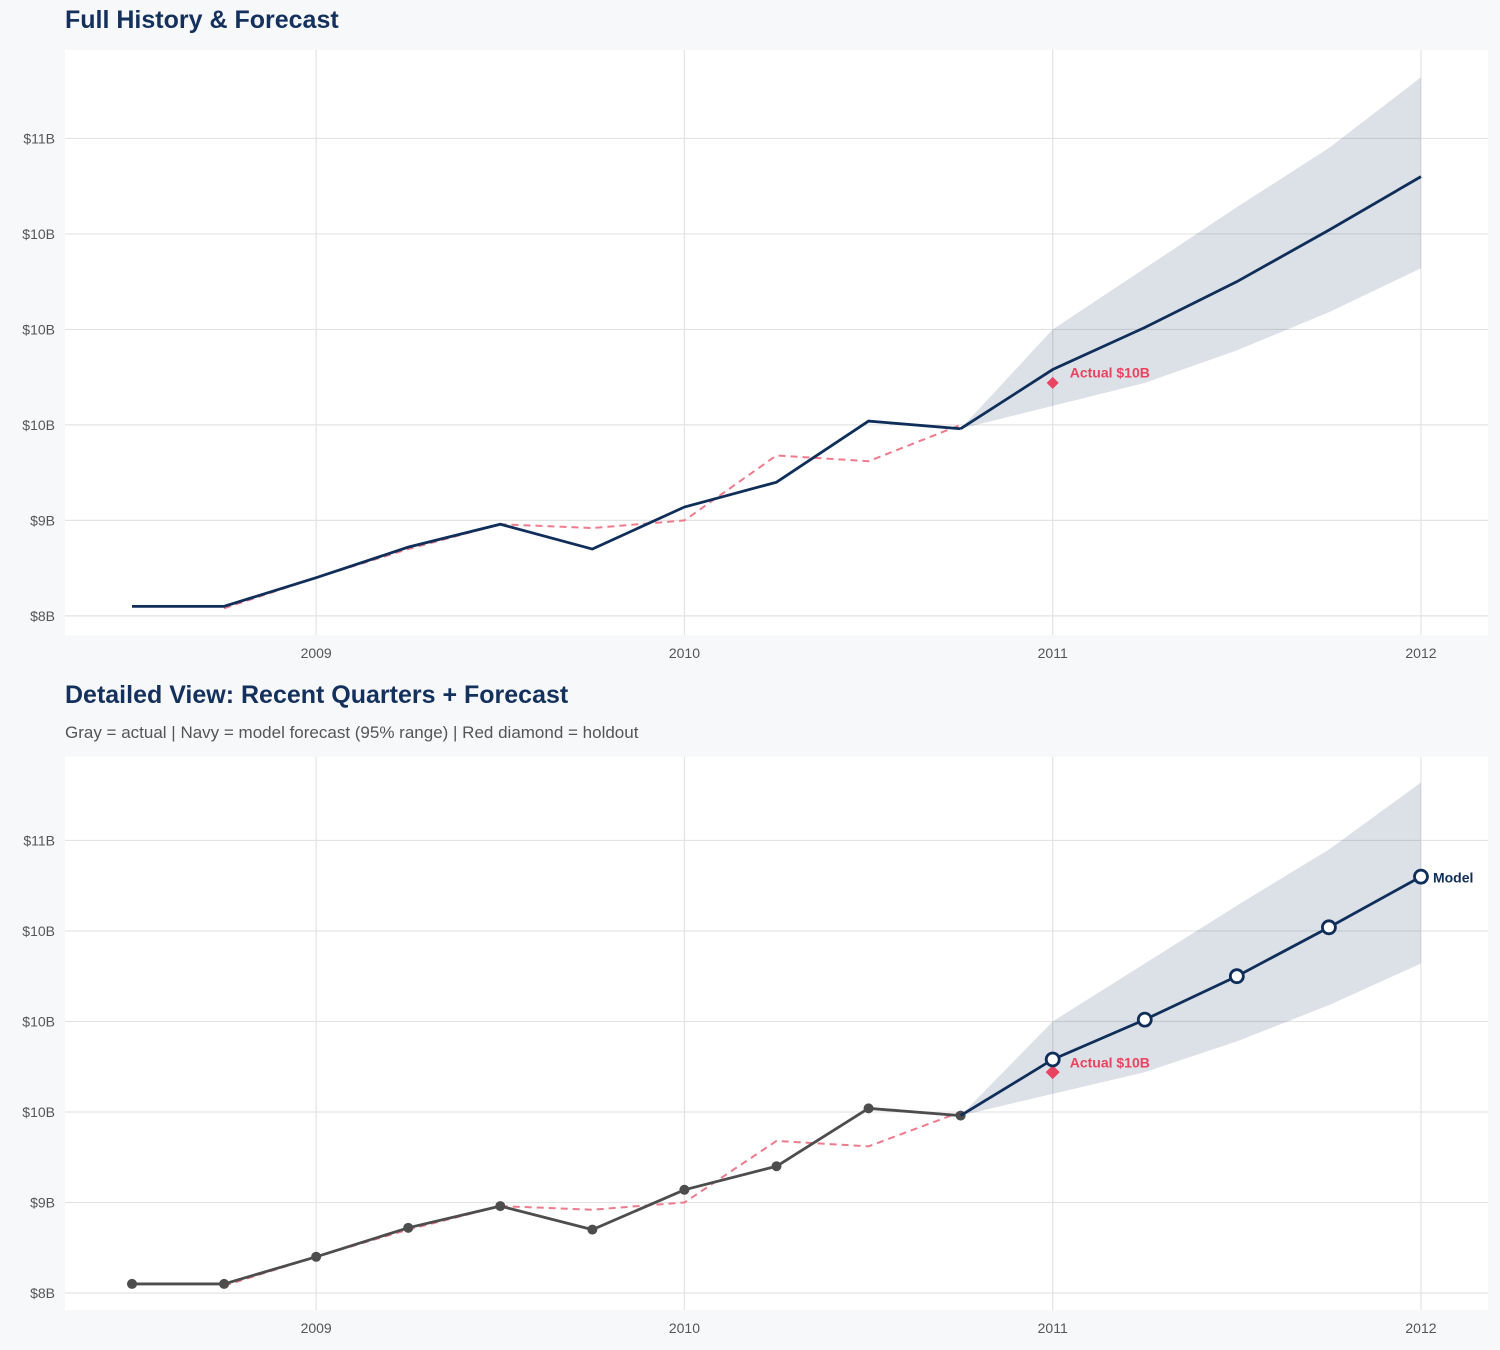 This screenshot has height=1350, width=1500. What do you see at coordinates (1453, 878) in the screenshot?
I see `forecast-end-label: Model` at bounding box center [1453, 878].